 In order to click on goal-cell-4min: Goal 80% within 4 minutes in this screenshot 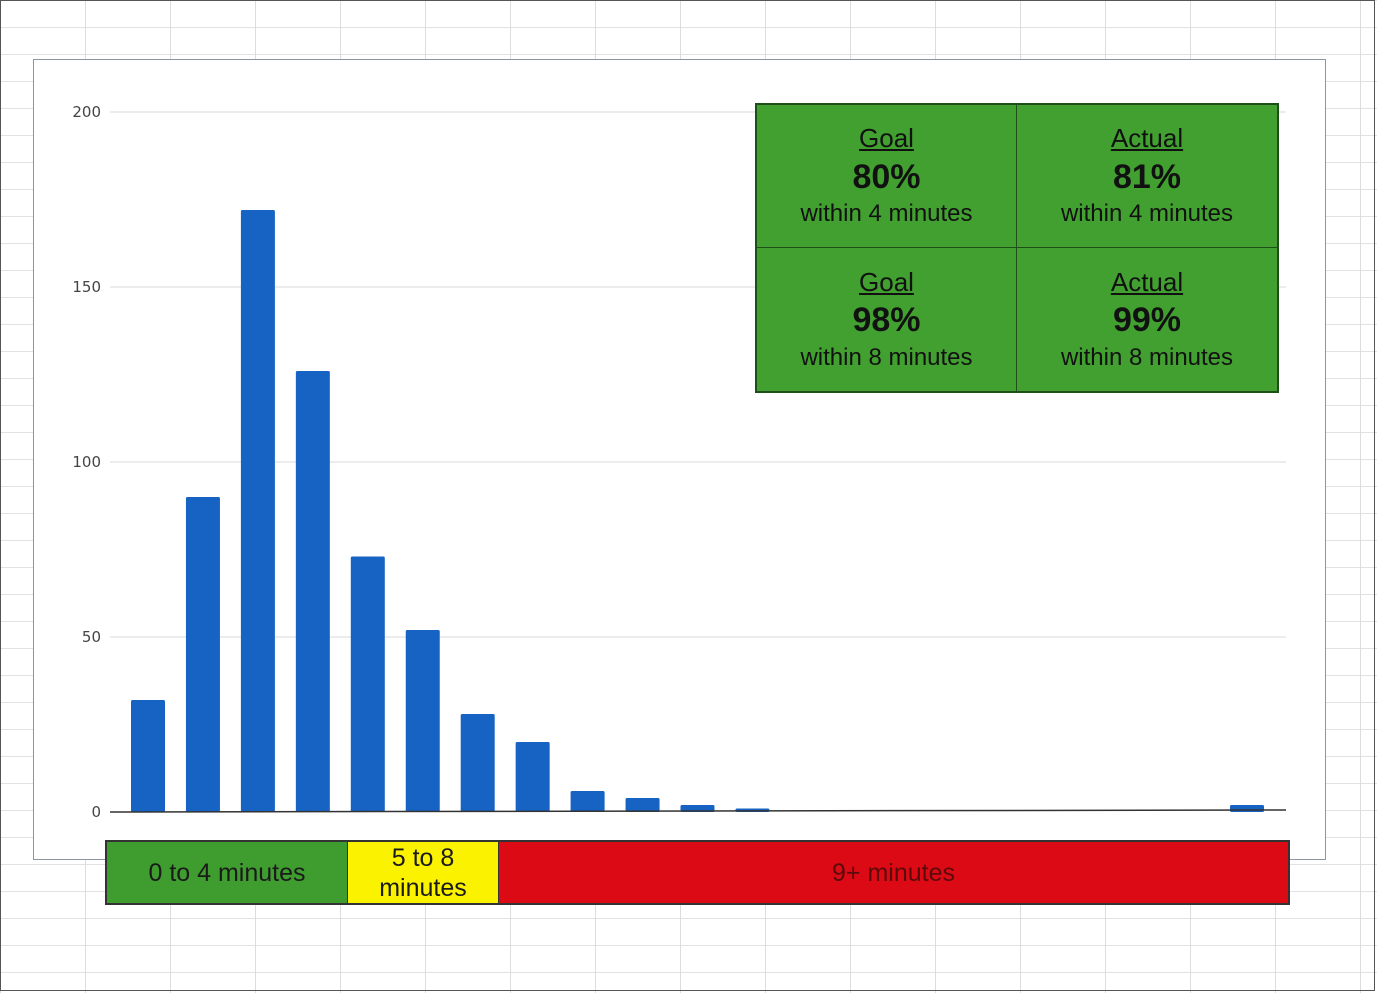, I will do `click(887, 176)`.